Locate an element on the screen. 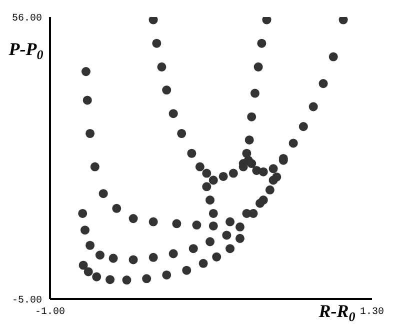 Image resolution: width=409 pixels, height=327 pixels. x-axis-title: R-R$_{0}$ is located at coordinates (337, 312).